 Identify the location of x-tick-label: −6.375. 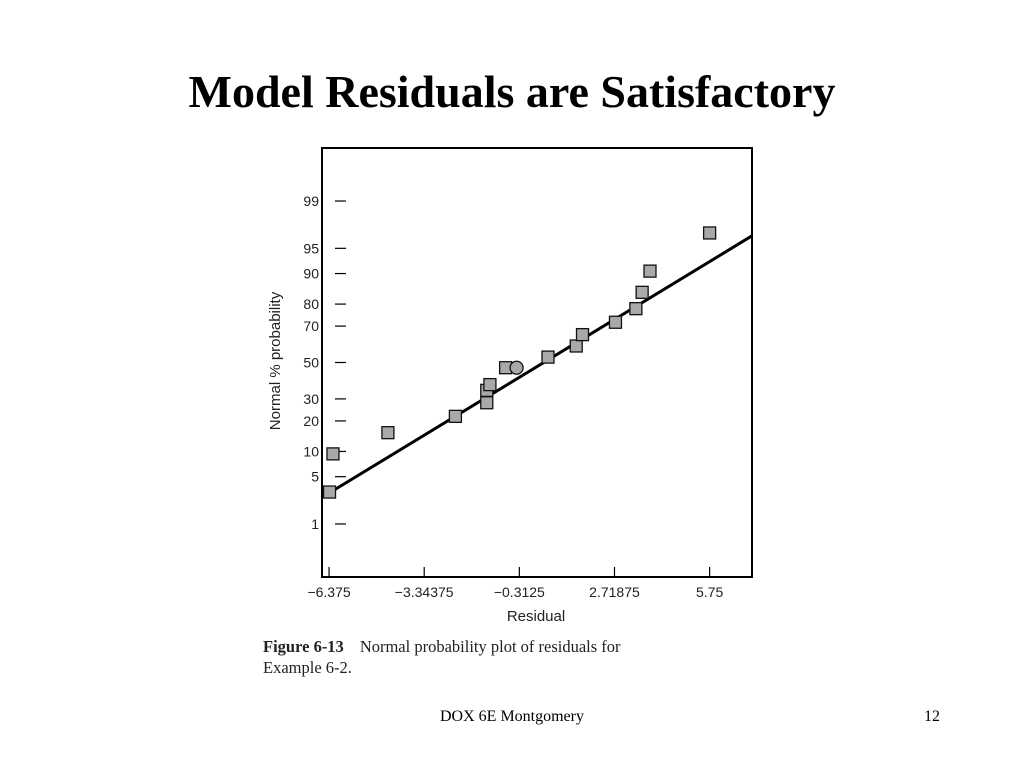
(328, 592).